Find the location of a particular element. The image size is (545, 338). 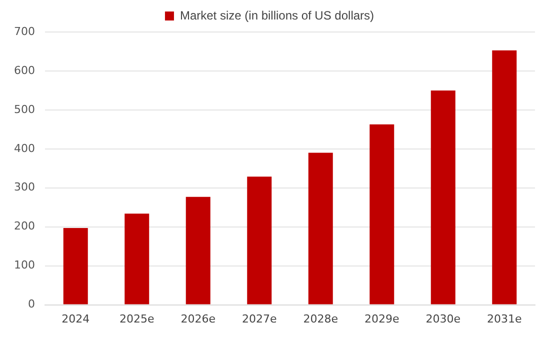

legend-label: Market size (in billions of US dollars) is located at coordinates (277, 15).